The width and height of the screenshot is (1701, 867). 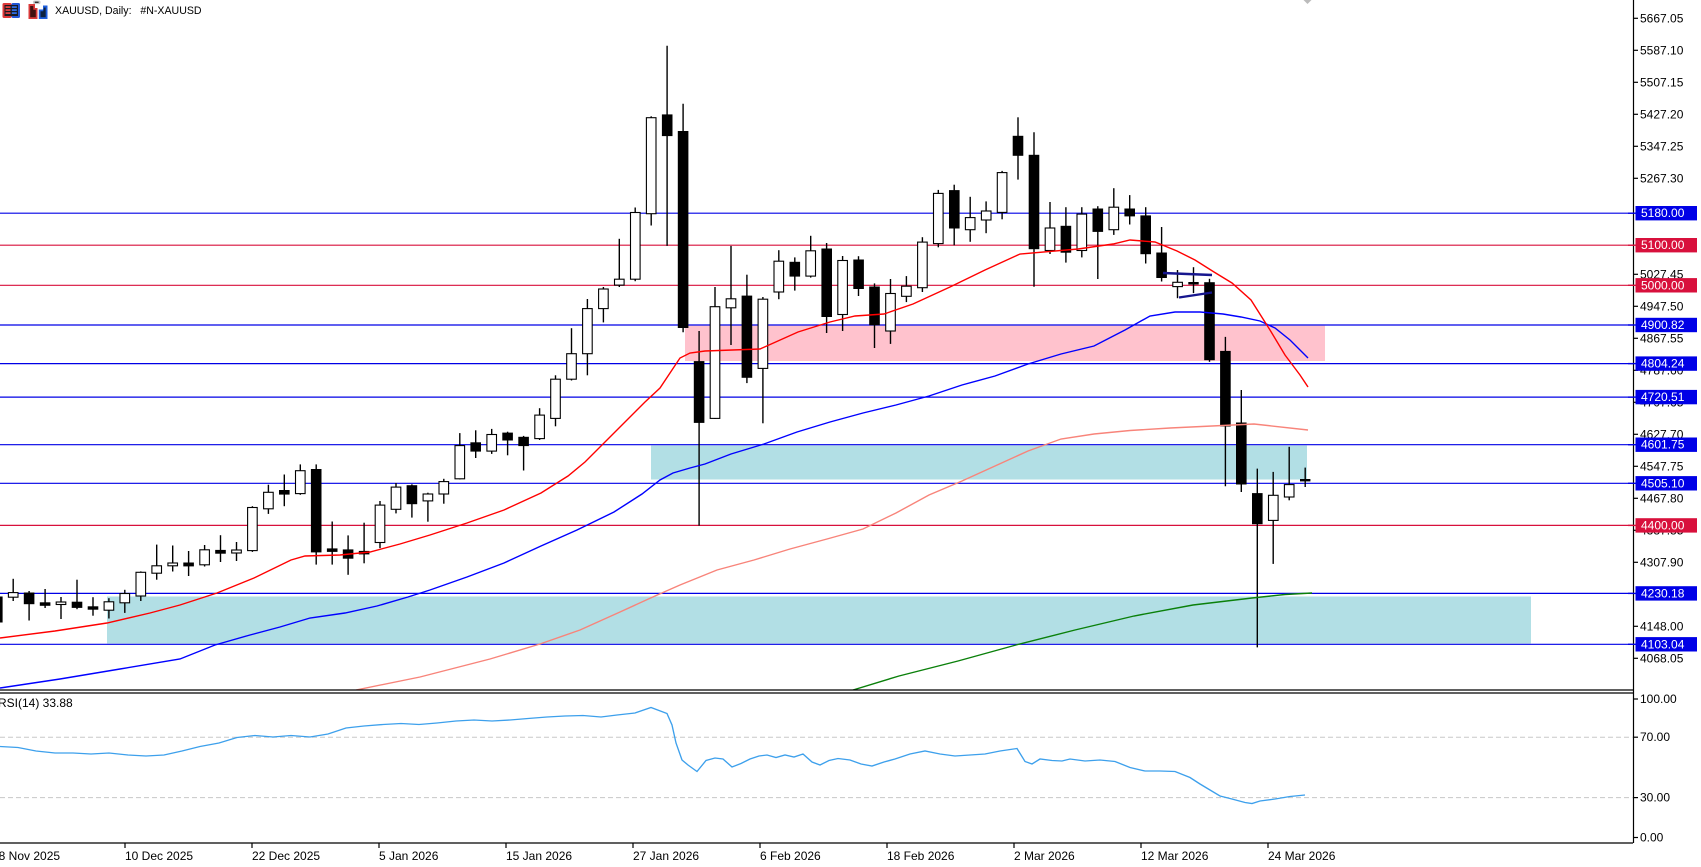 I want to click on svg-text: 28 Nov 2025, so click(x=30, y=856).